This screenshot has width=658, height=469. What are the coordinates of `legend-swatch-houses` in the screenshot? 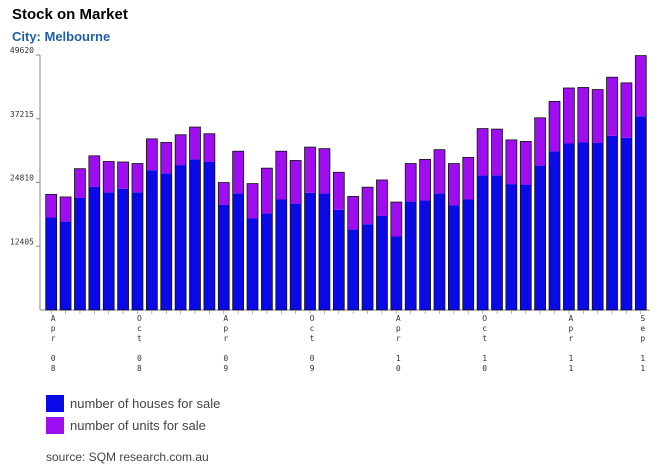 It's located at (55, 403).